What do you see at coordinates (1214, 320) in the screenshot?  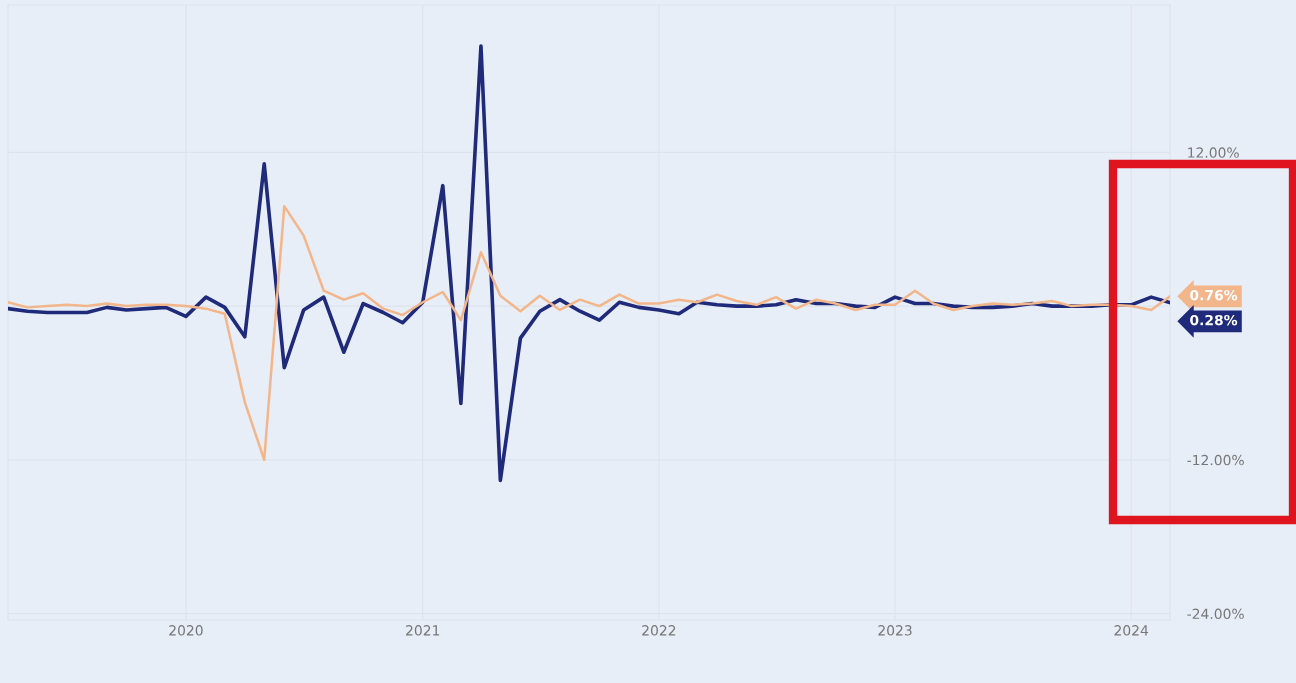 I see `data-label: 0.28%` at bounding box center [1214, 320].